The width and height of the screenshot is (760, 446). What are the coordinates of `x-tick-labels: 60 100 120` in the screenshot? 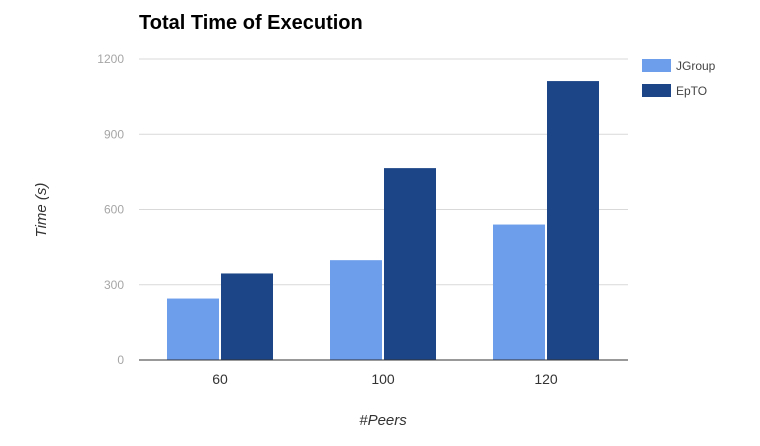 It's located at (385, 379).